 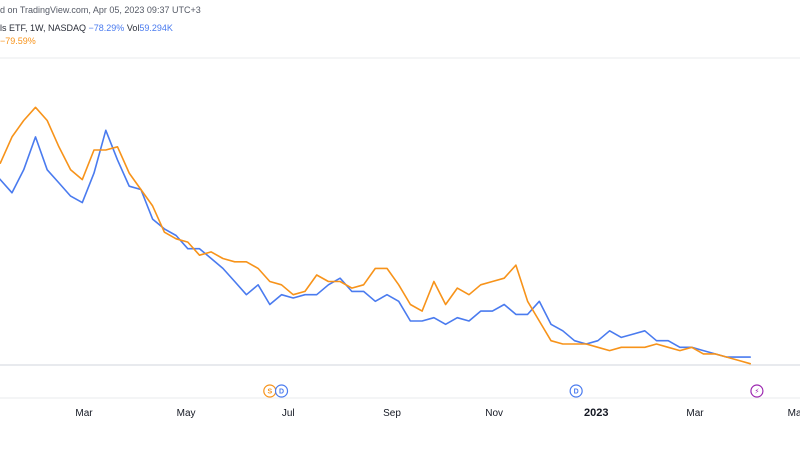 I want to click on x-tick-label: 2023, so click(x=596, y=413).